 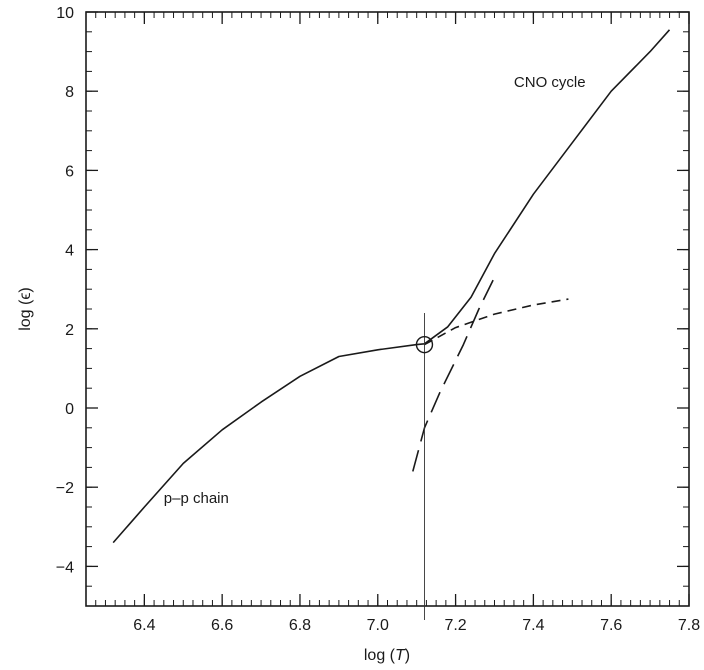 I want to click on series-line-short-dash, so click(x=496, y=322).